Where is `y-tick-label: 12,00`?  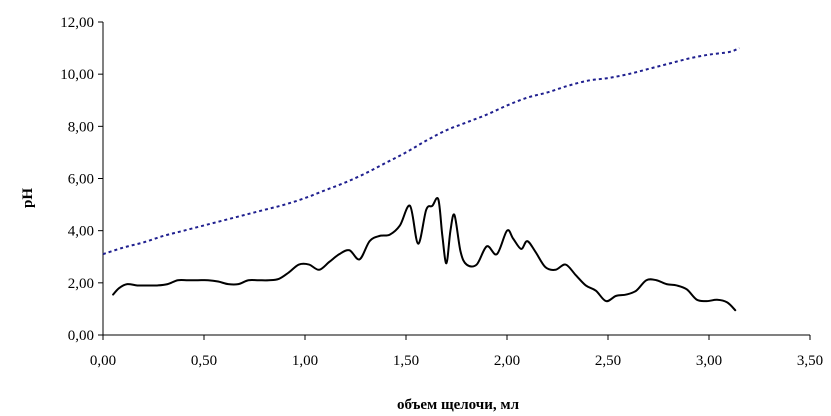
y-tick-label: 12,00 is located at coordinates (77, 23).